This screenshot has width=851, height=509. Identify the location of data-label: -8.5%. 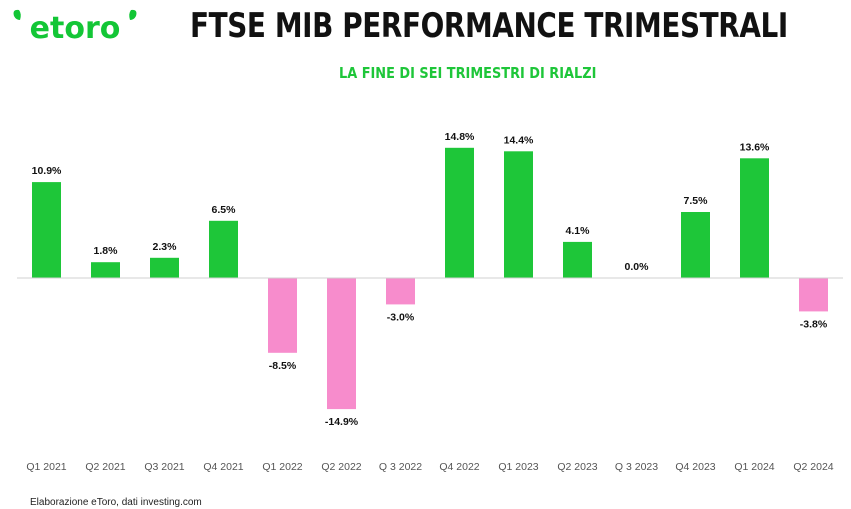
(283, 366).